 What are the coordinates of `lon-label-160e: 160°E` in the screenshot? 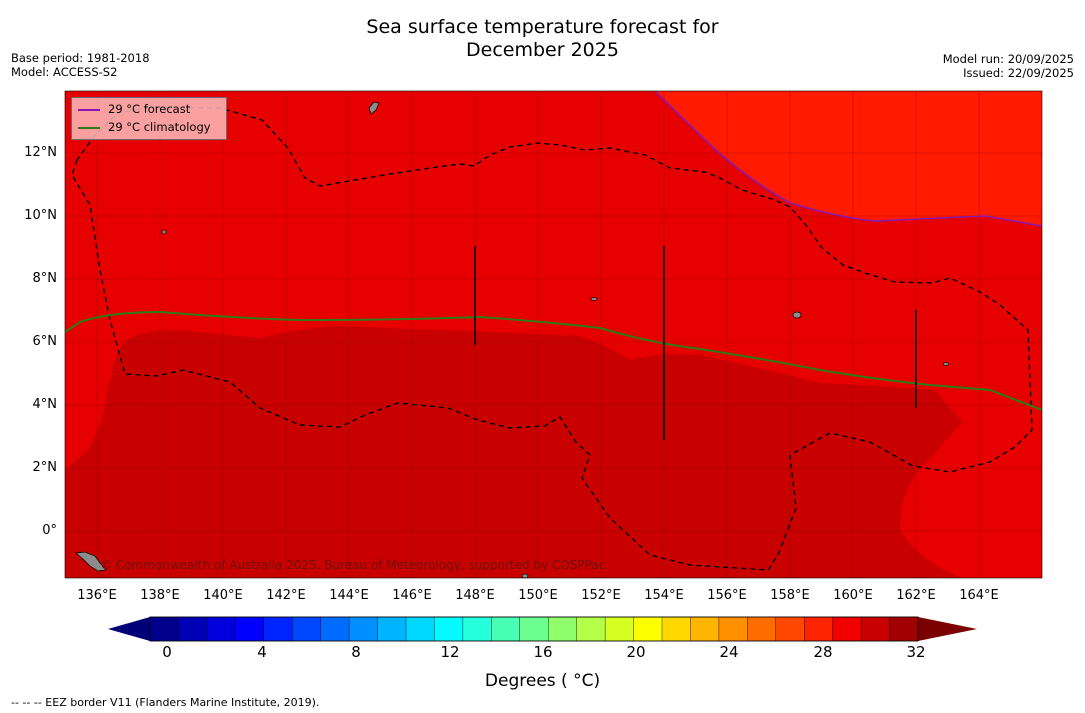 It's located at (853, 595).